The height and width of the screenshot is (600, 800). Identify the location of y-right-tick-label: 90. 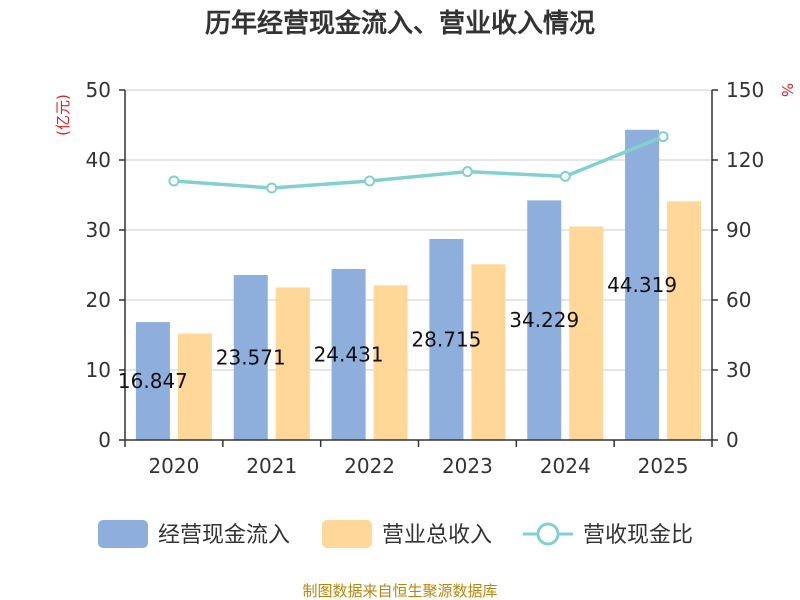
(738, 230).